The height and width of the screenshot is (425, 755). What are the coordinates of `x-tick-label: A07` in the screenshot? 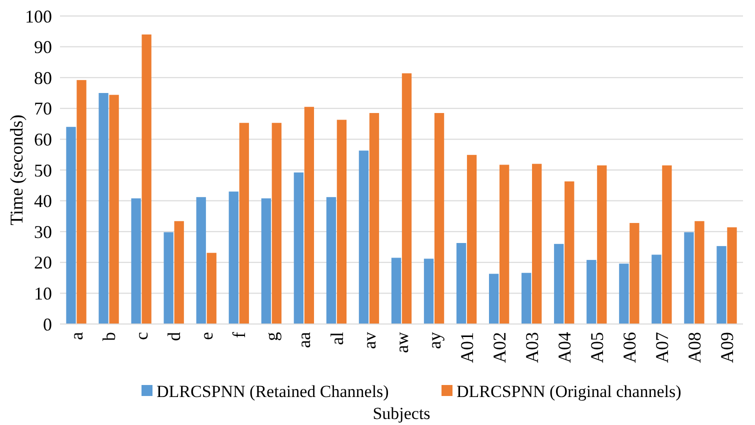 It's located at (662, 347).